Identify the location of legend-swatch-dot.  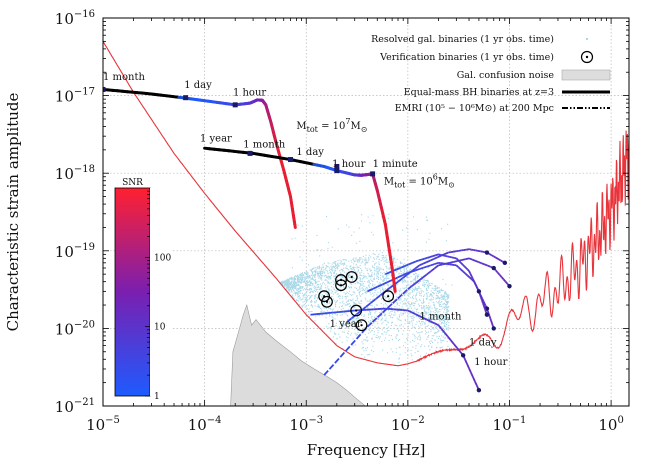
(587, 57).